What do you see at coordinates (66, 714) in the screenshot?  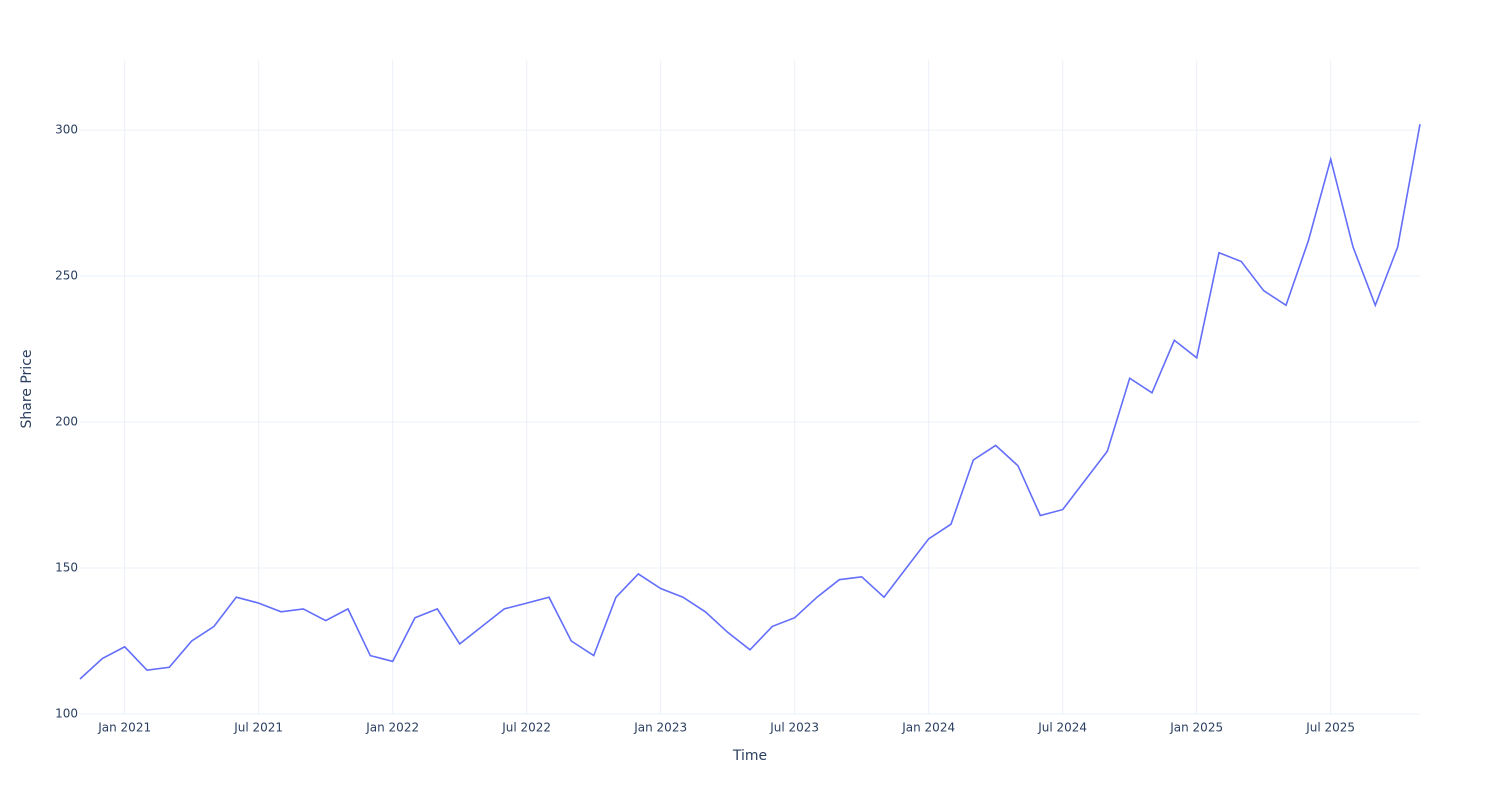 I see `y-tick-label: 100` at bounding box center [66, 714].